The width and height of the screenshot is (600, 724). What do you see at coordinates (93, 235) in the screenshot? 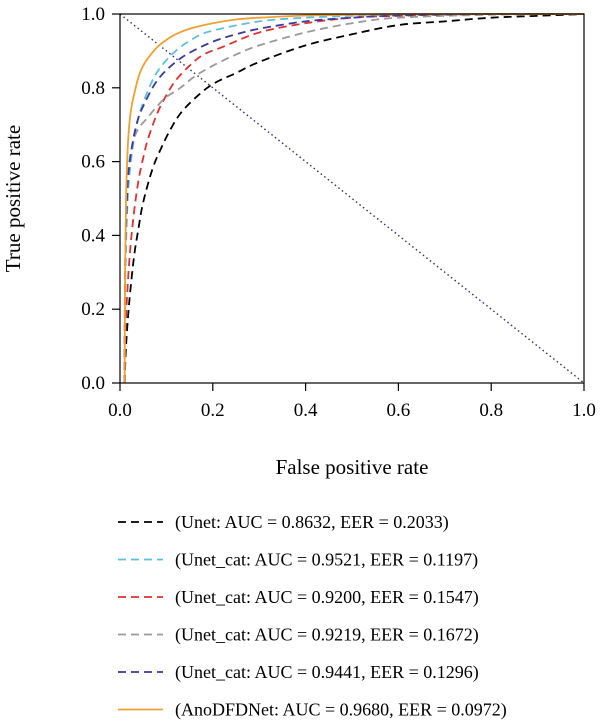
I see `y-tick-label: 0.4` at bounding box center [93, 235].